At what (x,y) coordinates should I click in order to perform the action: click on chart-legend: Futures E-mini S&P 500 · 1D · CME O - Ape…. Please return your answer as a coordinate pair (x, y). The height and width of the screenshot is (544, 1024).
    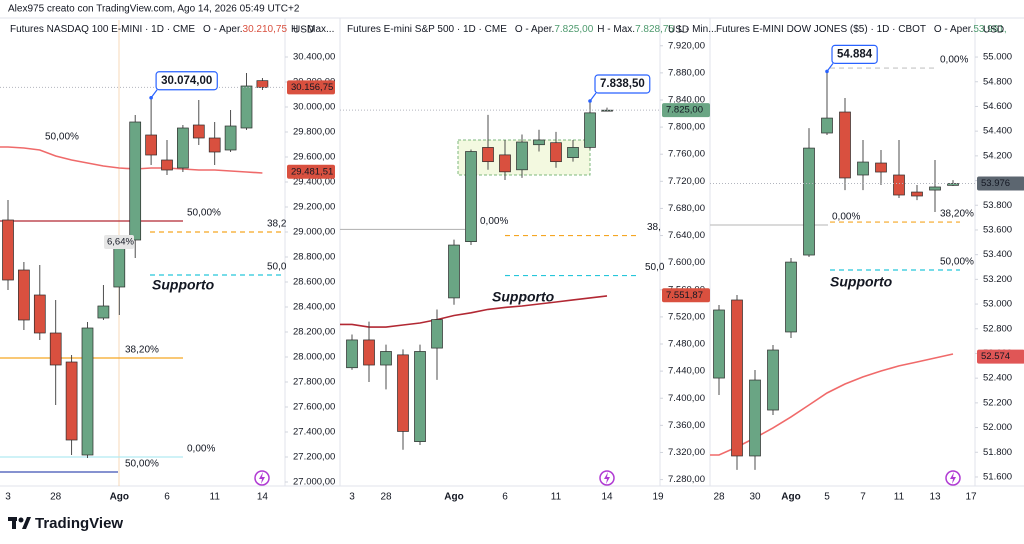
    Looking at the image, I should click on (532, 29).